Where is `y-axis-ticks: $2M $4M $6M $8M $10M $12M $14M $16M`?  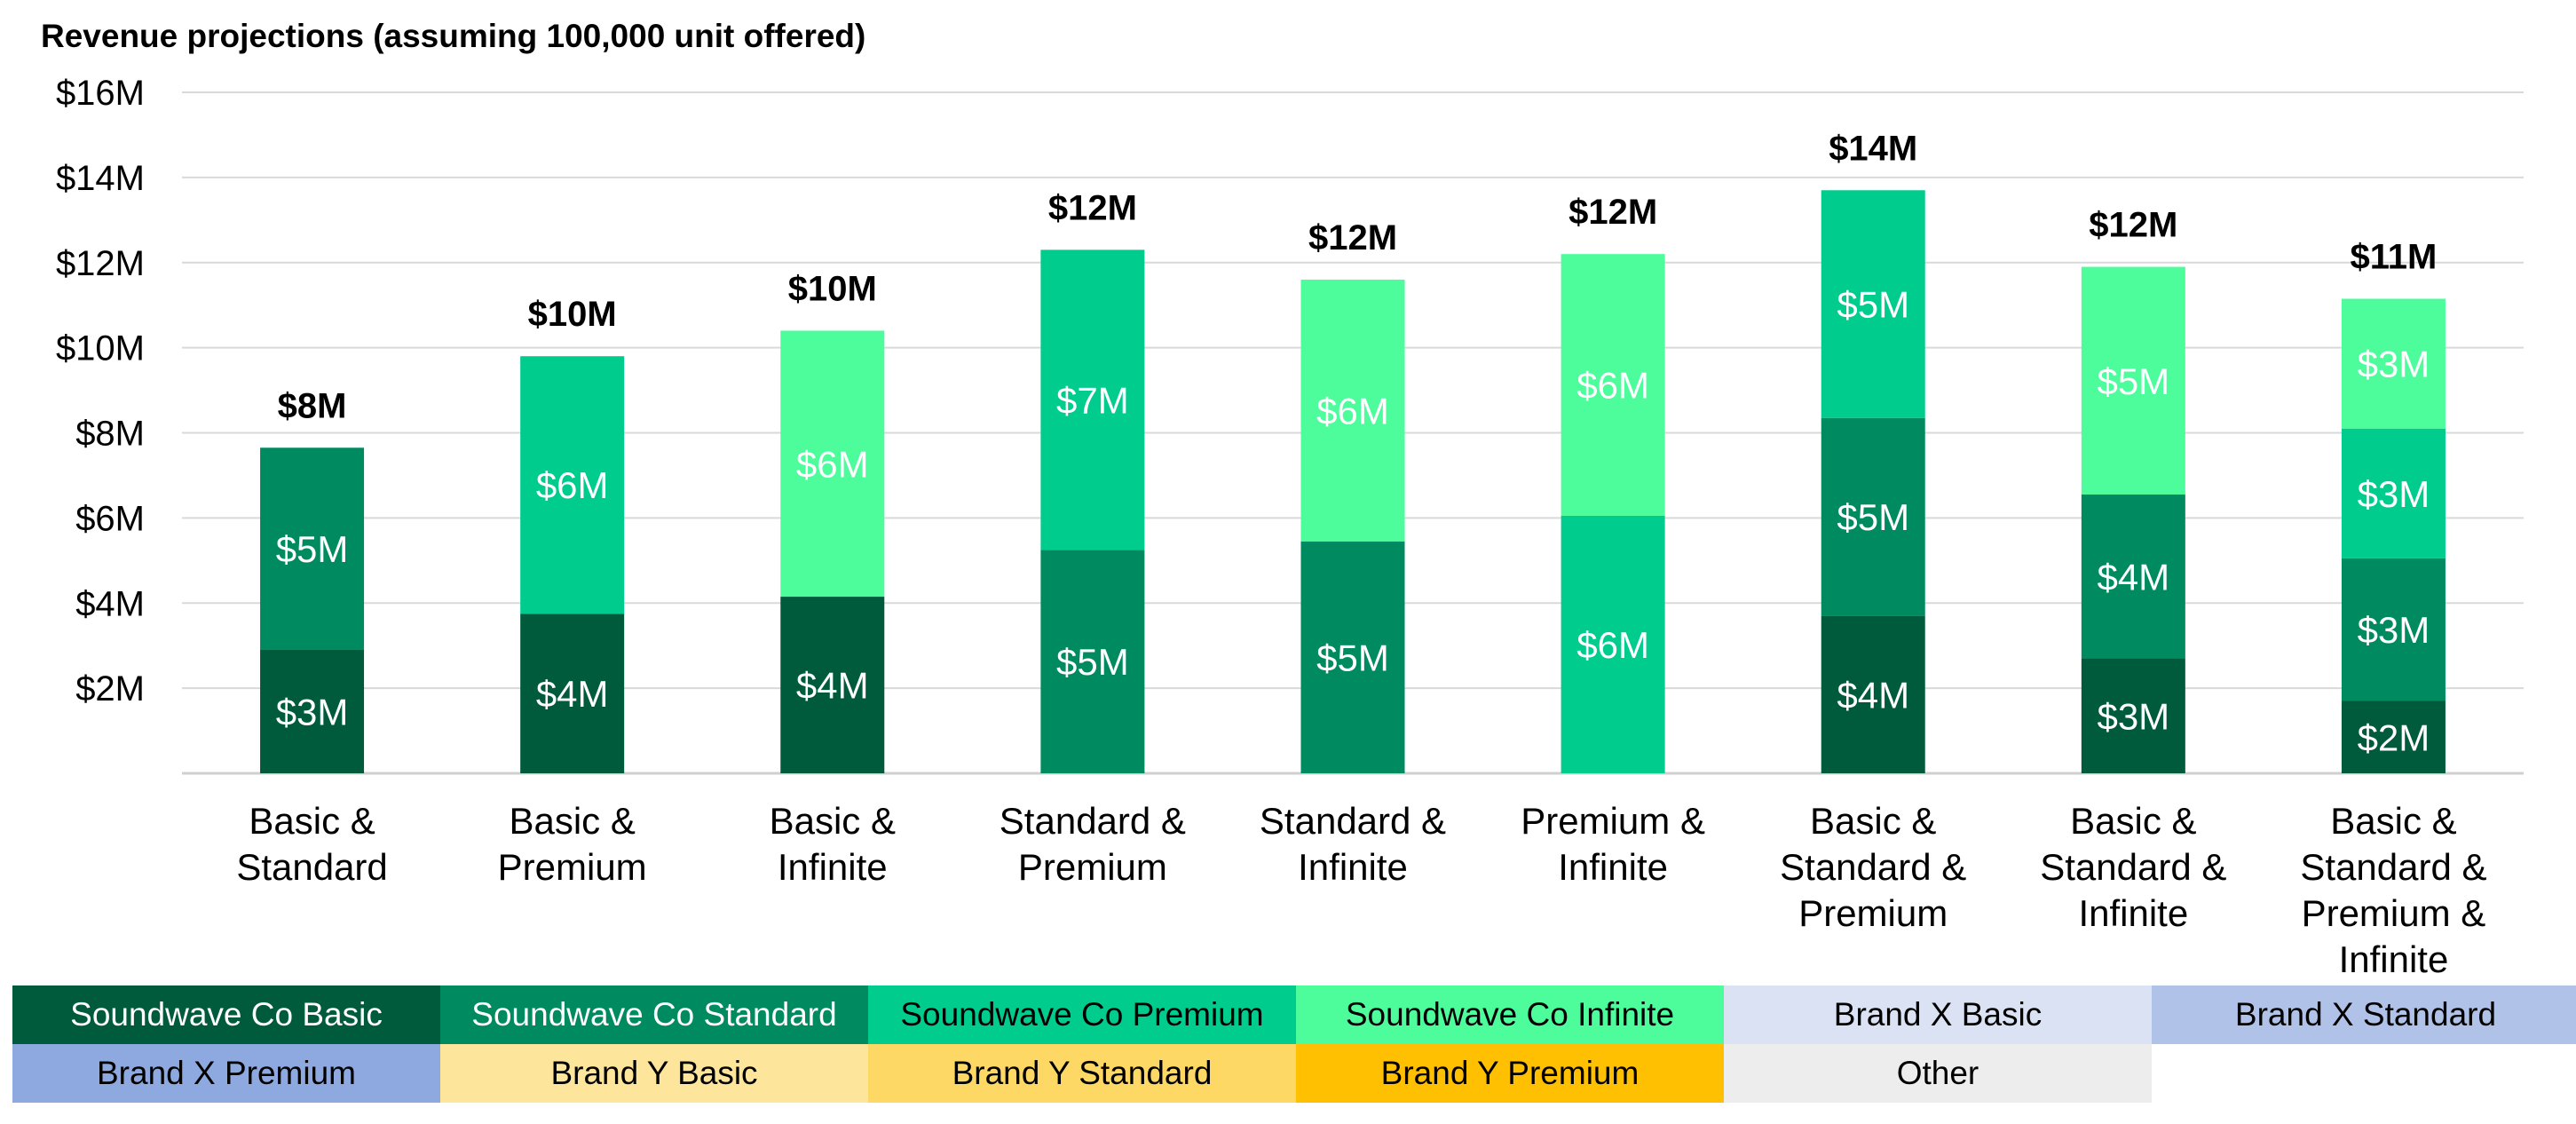
y-axis-ticks: $2M $4M $6M $8M $10M $12M $14M $16M is located at coordinates (100, 391).